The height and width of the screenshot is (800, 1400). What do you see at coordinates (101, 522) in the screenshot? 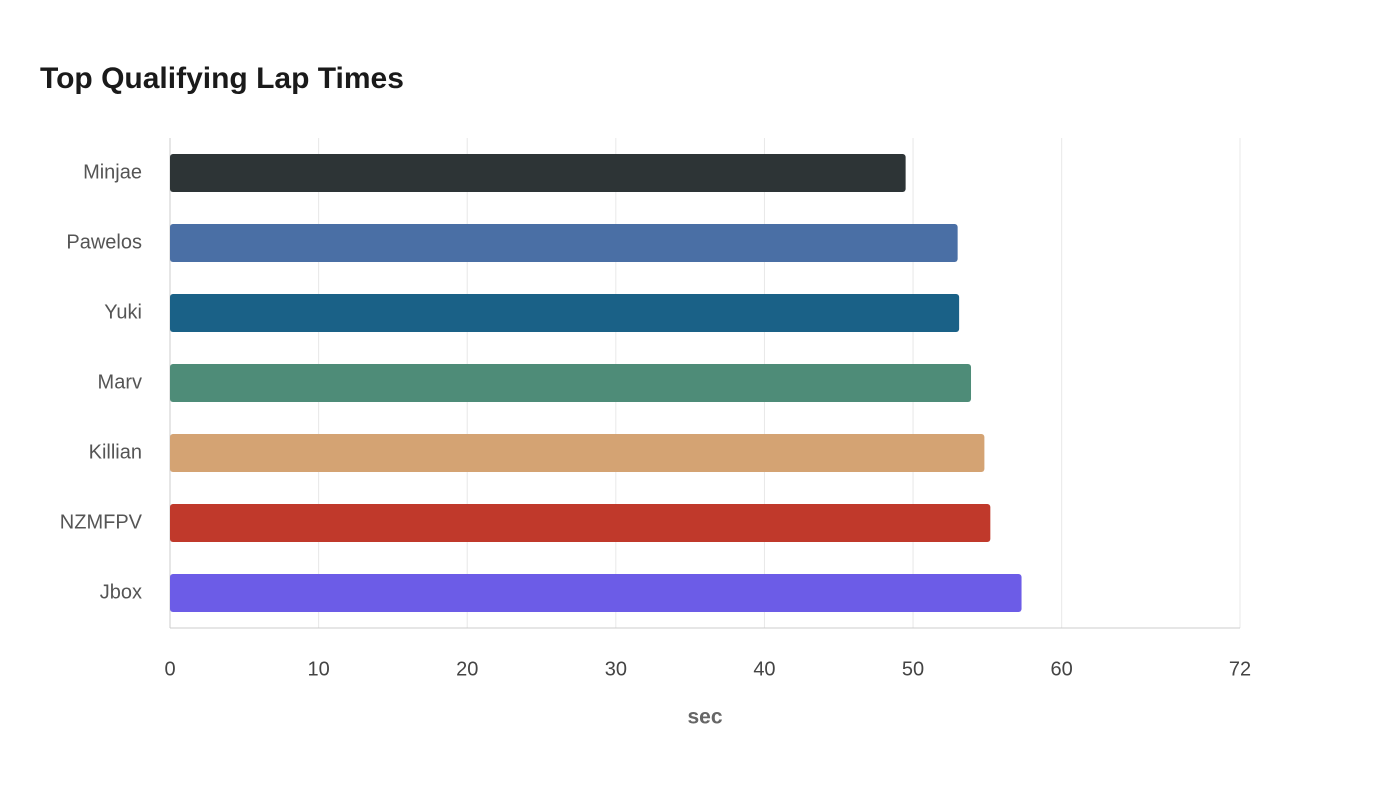
I see `y-tick-label: NZMFPV` at bounding box center [101, 522].